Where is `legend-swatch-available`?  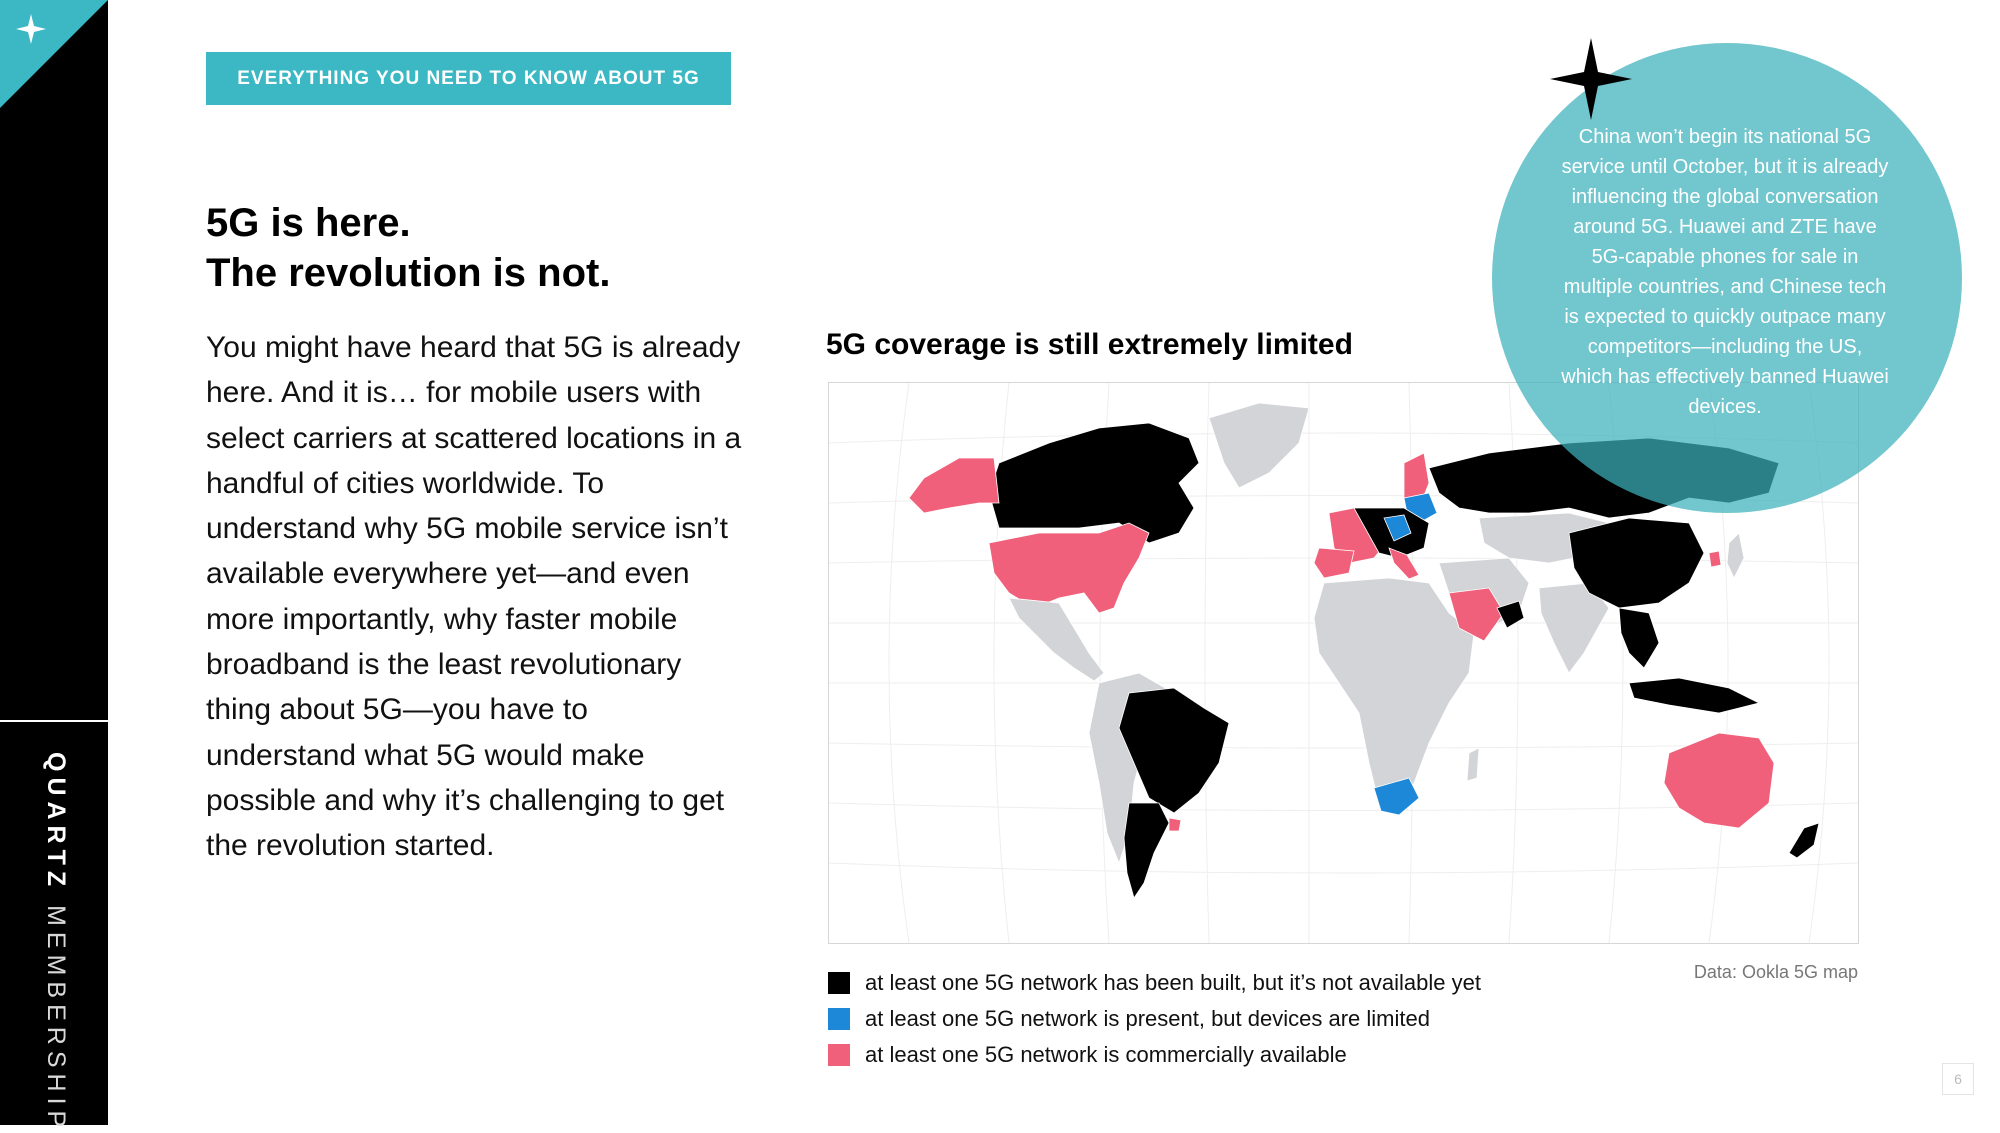
legend-swatch-available is located at coordinates (839, 1055).